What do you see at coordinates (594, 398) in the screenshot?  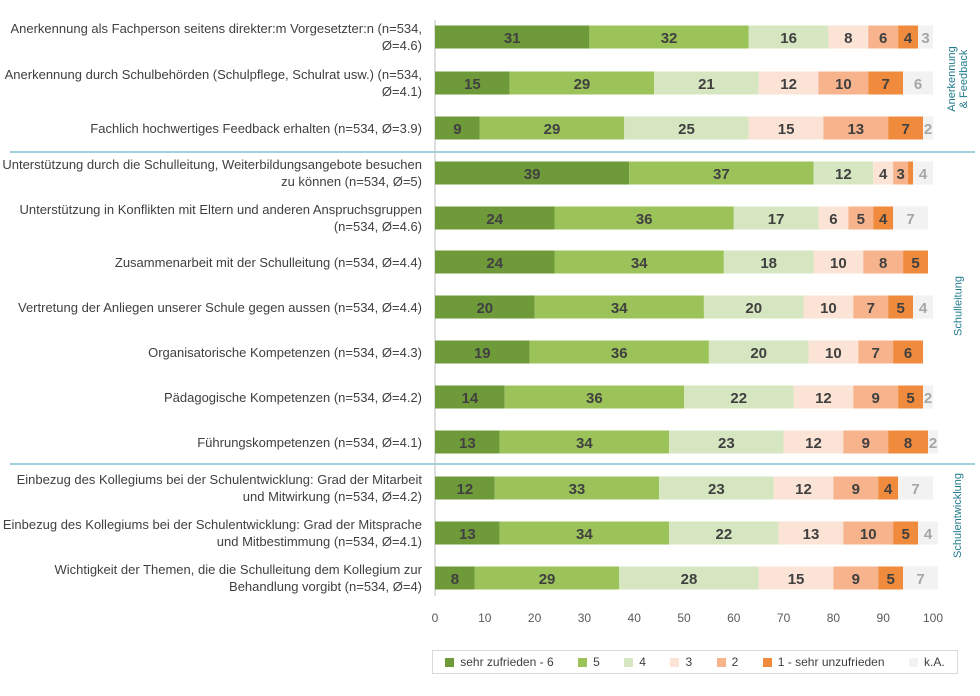 I see `data-label: 36` at bounding box center [594, 398].